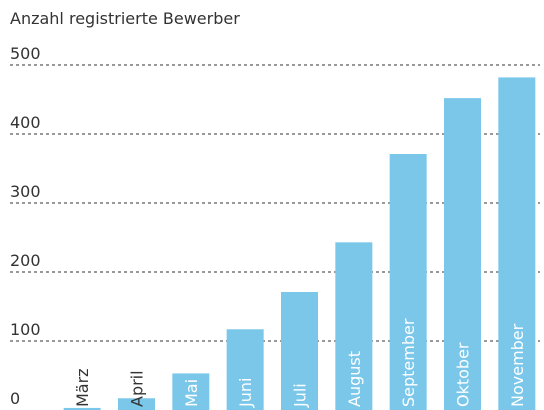  Describe the element at coordinates (25, 122) in the screenshot. I see `y-tick-label: 400` at that location.